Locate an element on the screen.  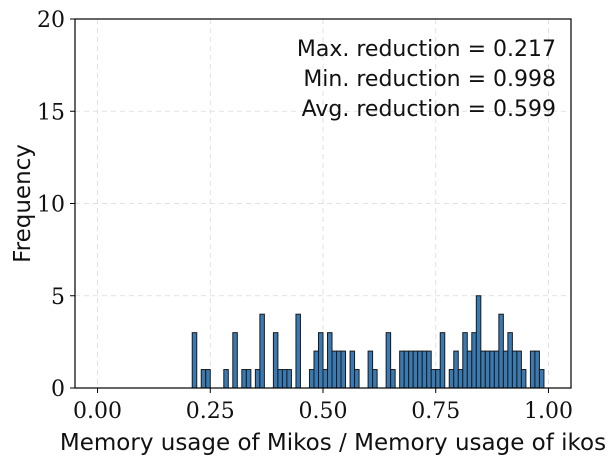
x-tick-label: 1.00 is located at coordinates (548, 411).